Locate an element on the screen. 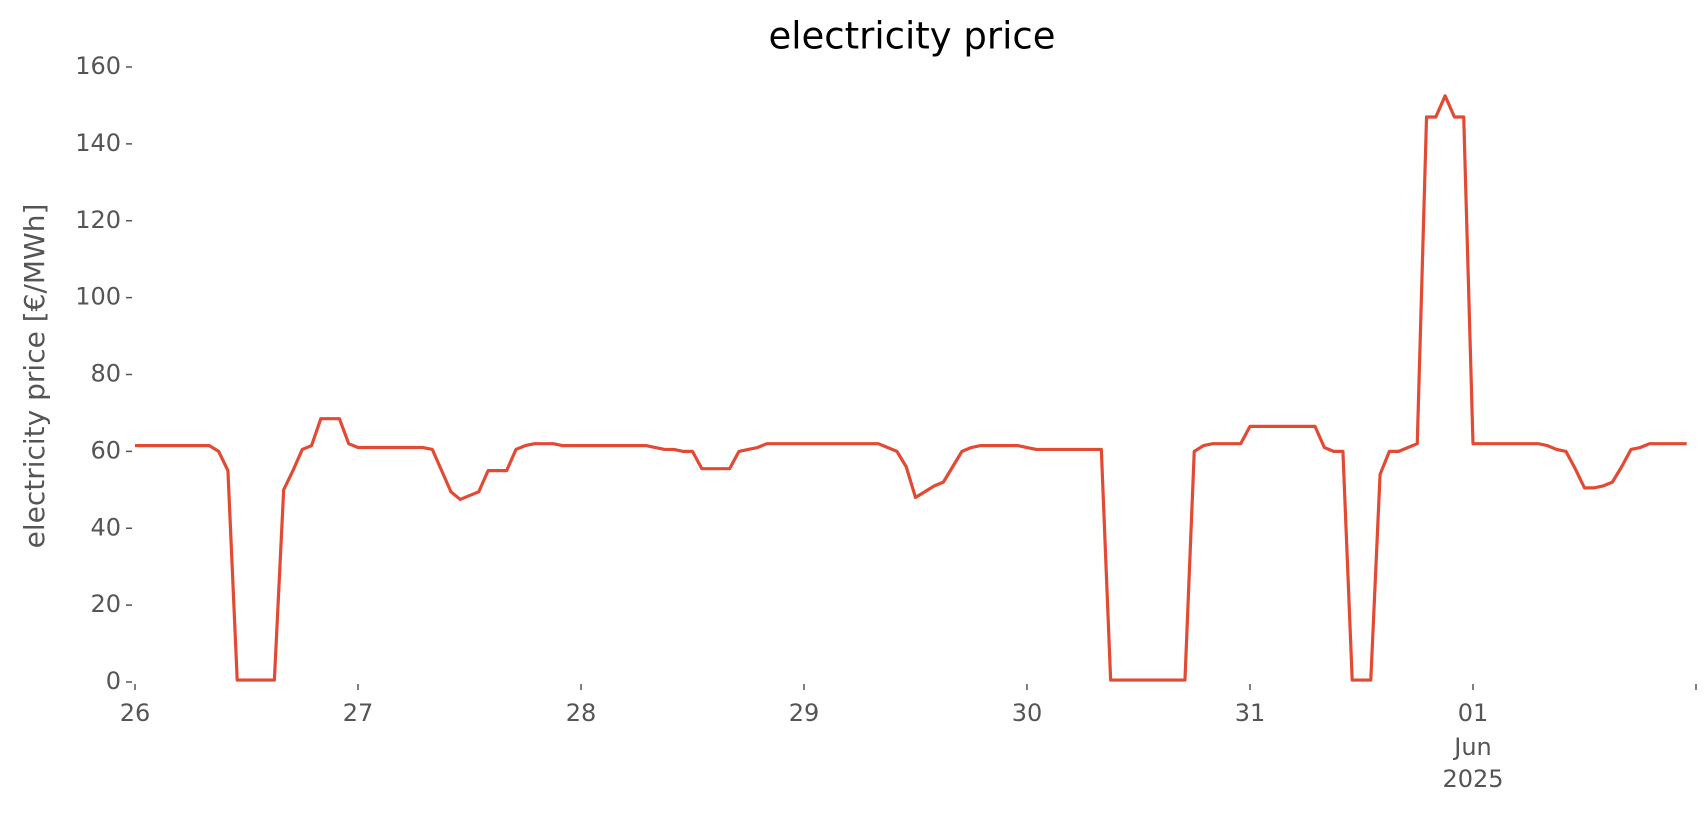 This screenshot has width=1706, height=815. y-tick-label: 80 is located at coordinates (105, 374).